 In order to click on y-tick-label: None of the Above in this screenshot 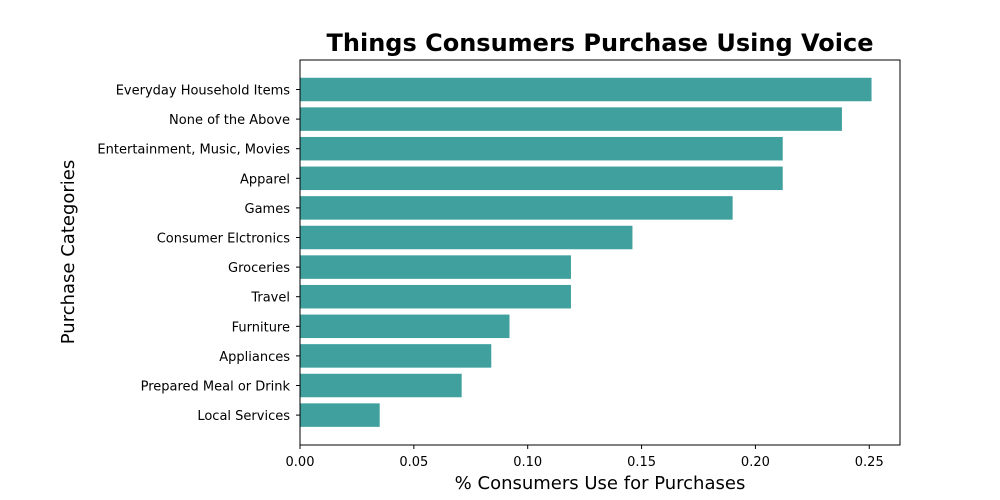, I will do `click(229, 120)`.